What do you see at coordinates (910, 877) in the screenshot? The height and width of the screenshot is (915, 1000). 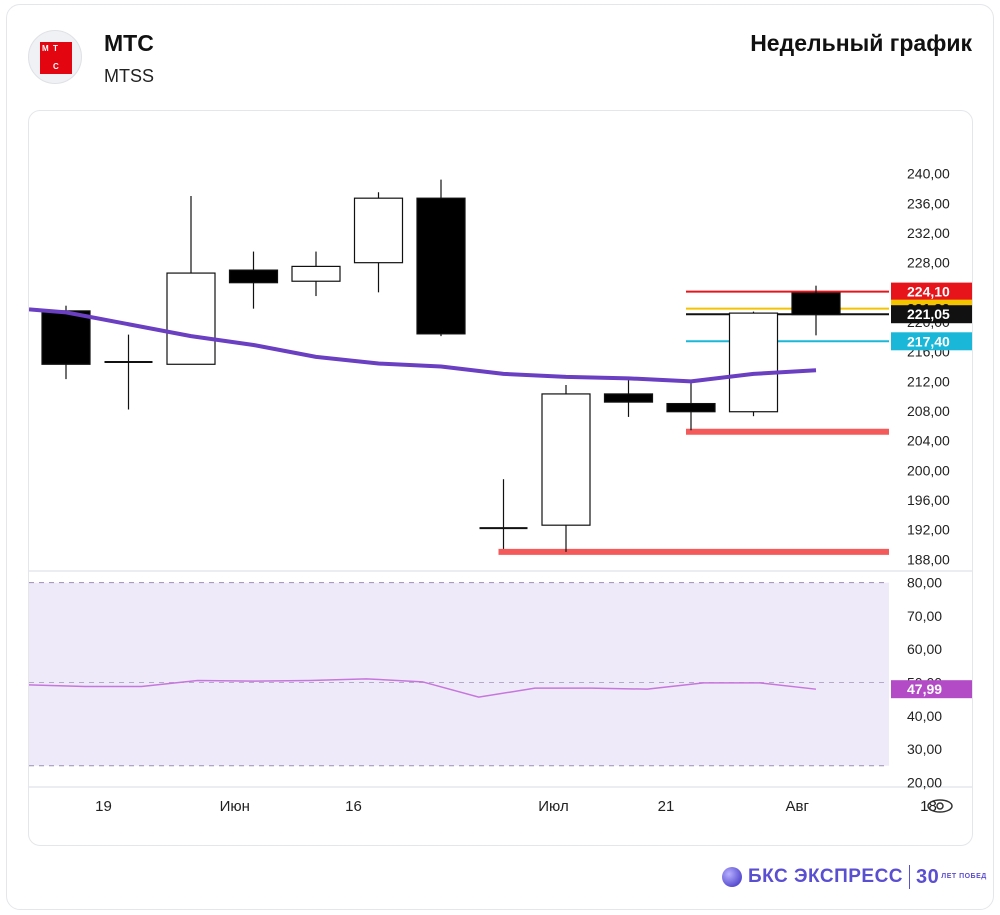 I see `brand-separator` at bounding box center [910, 877].